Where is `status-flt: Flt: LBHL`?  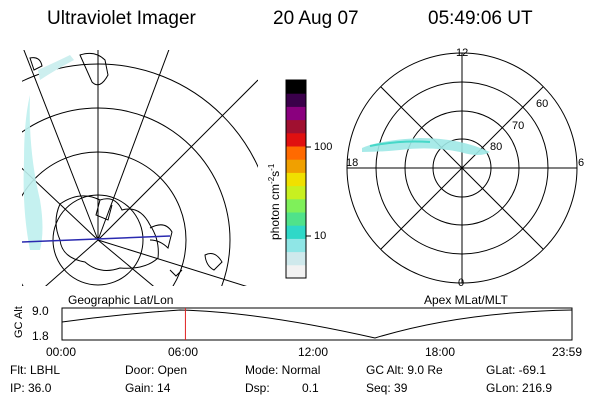 status-flt: Flt: LBHL is located at coordinates (35, 370).